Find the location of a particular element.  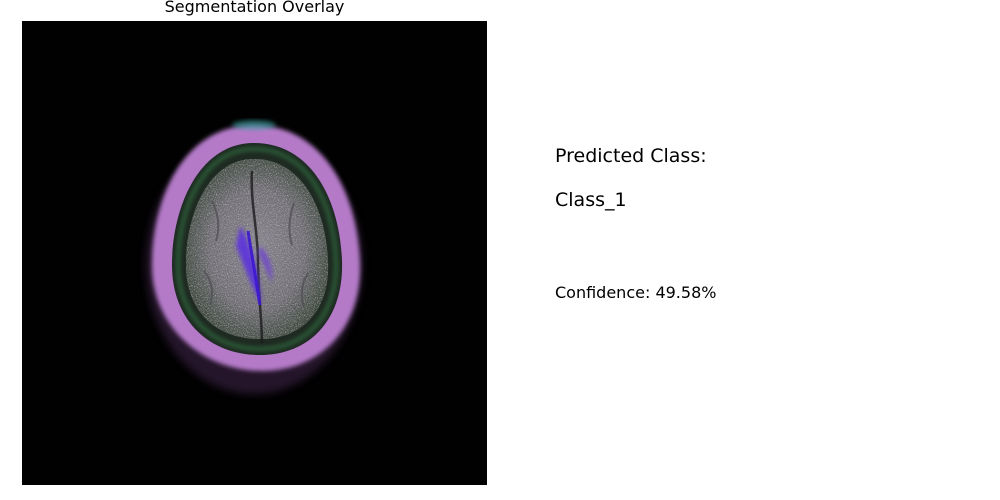

confidence-text: Confidence: 49.58% is located at coordinates (636, 292).